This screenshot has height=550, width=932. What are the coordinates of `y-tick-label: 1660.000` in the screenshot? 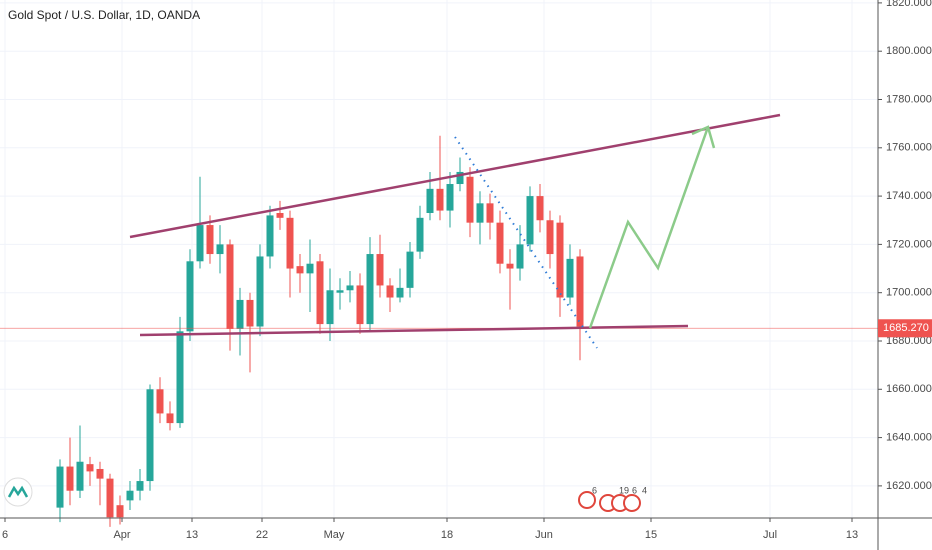 It's located at (909, 389).